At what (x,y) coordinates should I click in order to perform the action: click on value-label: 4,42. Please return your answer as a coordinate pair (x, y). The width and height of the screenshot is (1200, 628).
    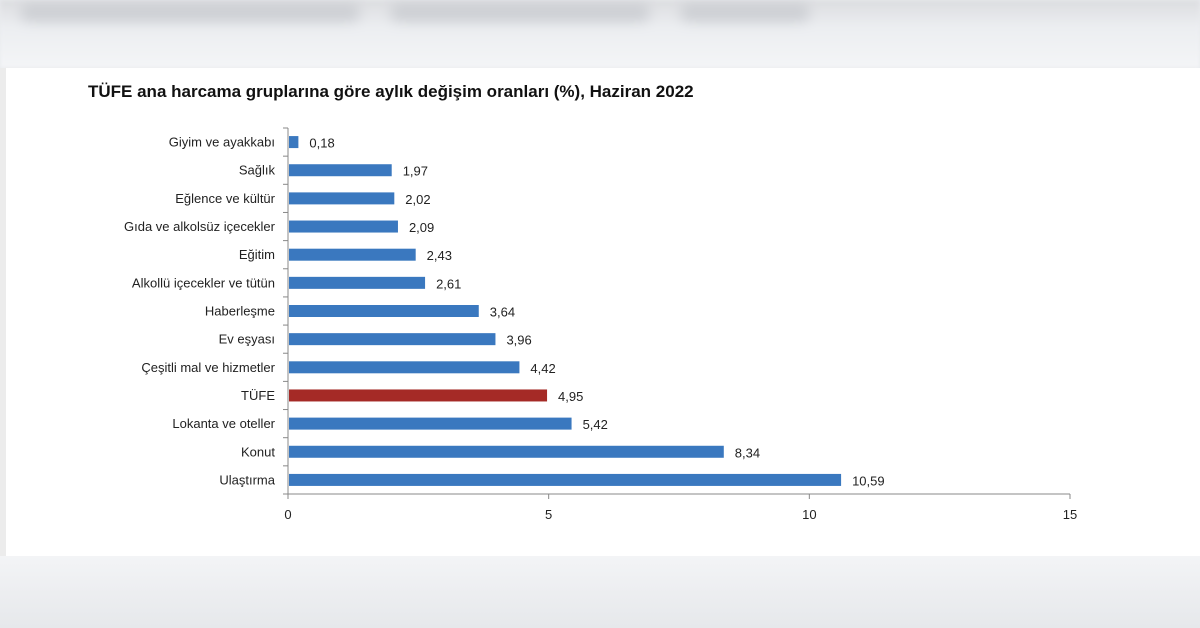
    Looking at the image, I should click on (542, 368).